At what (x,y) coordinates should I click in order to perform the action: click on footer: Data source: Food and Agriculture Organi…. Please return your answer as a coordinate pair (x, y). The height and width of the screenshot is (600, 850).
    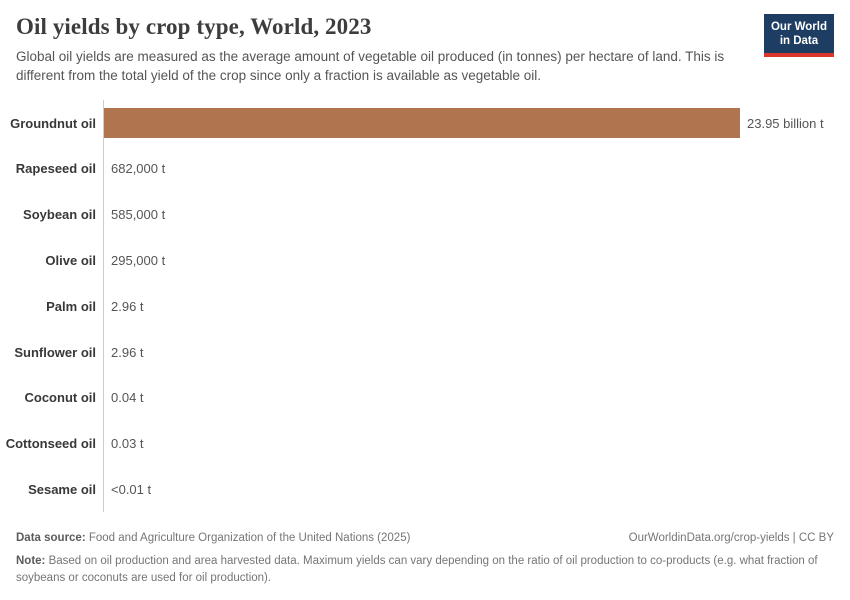
    Looking at the image, I should click on (425, 558).